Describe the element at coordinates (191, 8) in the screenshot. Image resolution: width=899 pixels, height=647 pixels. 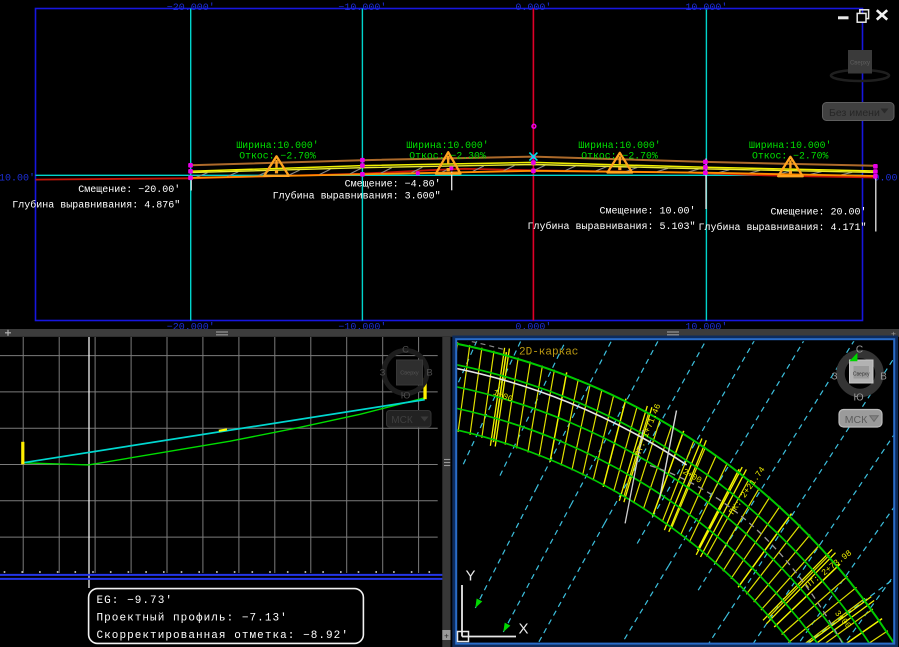
I see `svg-text: −20.000'` at that location.